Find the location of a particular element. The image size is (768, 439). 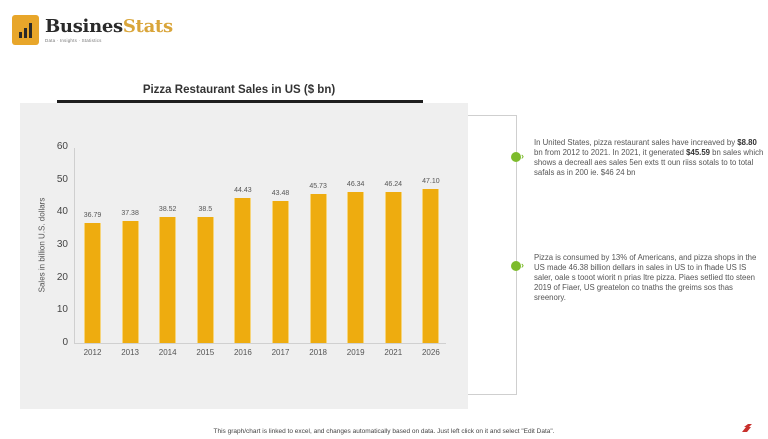

bracket-line is located at coordinates (516, 255).